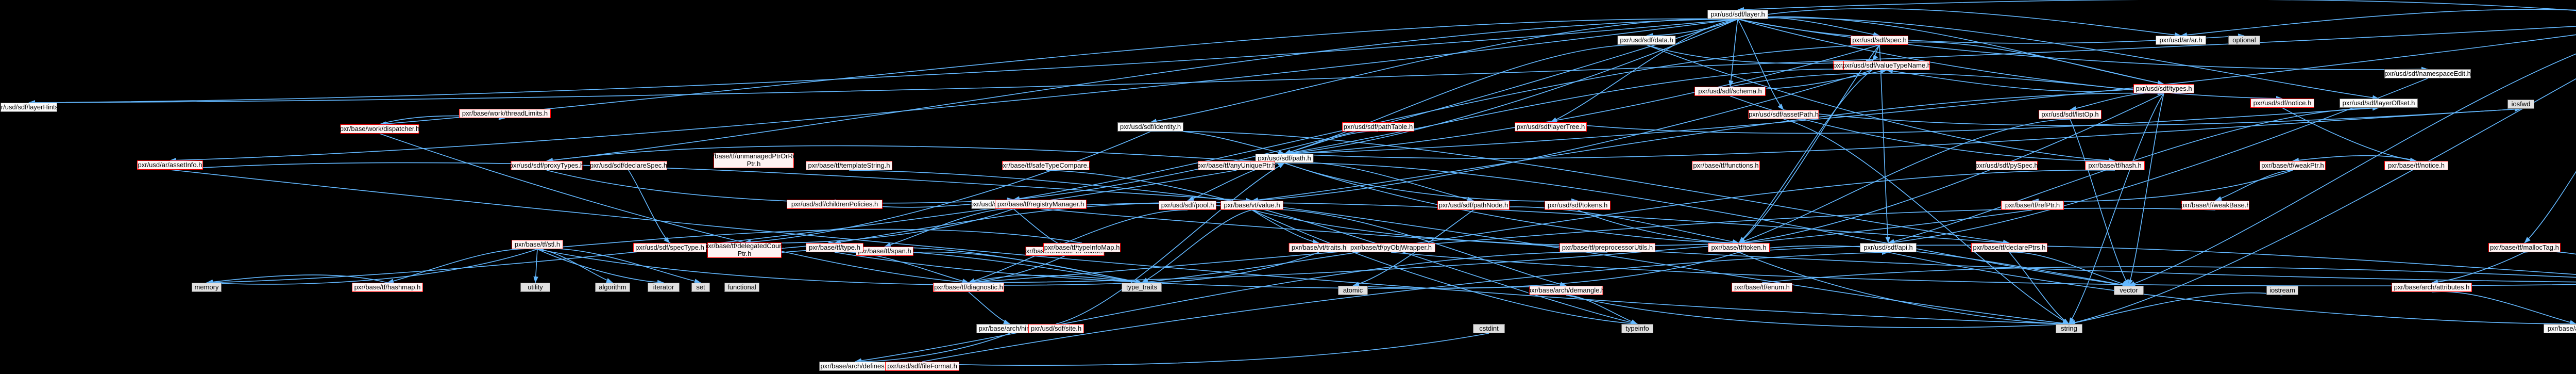 The height and width of the screenshot is (374, 2576). What do you see at coordinates (849, 165) in the screenshot?
I see `graph-node-tfTemplateString: pxr/base/tf/templateString.h` at bounding box center [849, 165].